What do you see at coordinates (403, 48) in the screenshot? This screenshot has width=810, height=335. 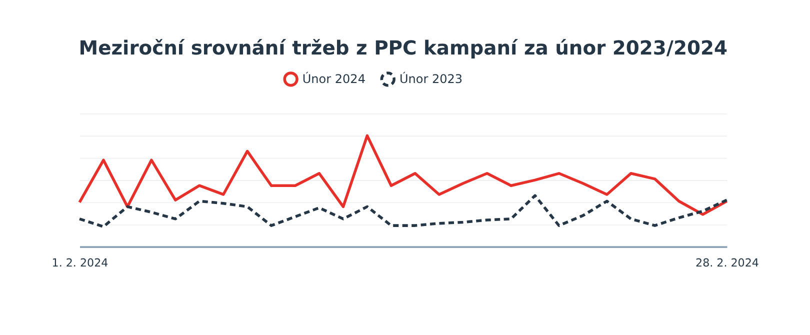 I see `chart-title: Meziroční srovnání tržeb z PPC kampaní za únor 2023/2024` at bounding box center [403, 48].